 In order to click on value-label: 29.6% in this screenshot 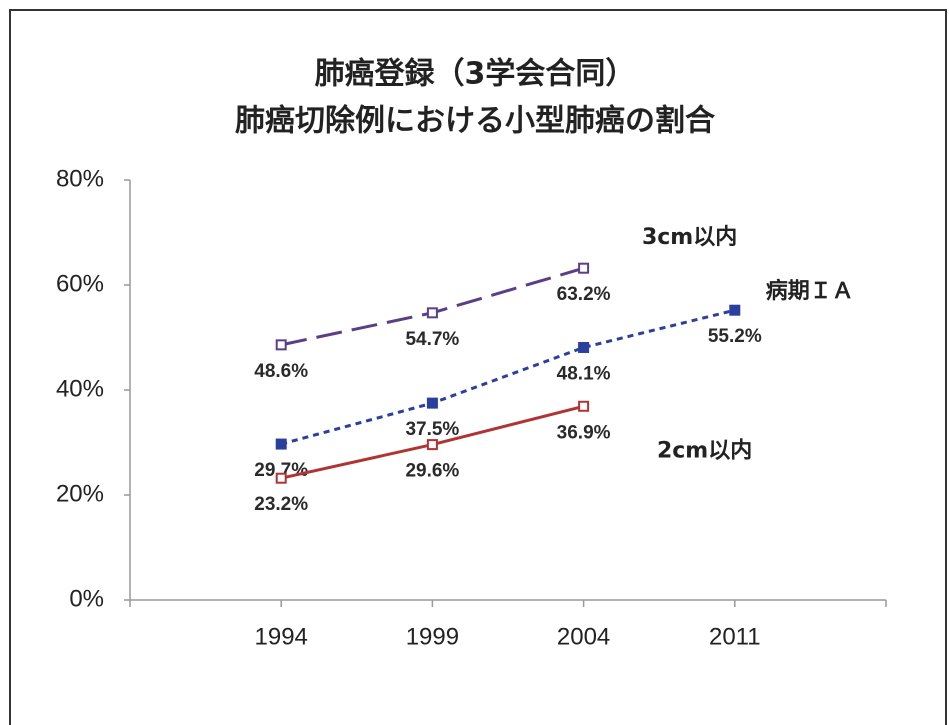, I will do `click(432, 471)`.